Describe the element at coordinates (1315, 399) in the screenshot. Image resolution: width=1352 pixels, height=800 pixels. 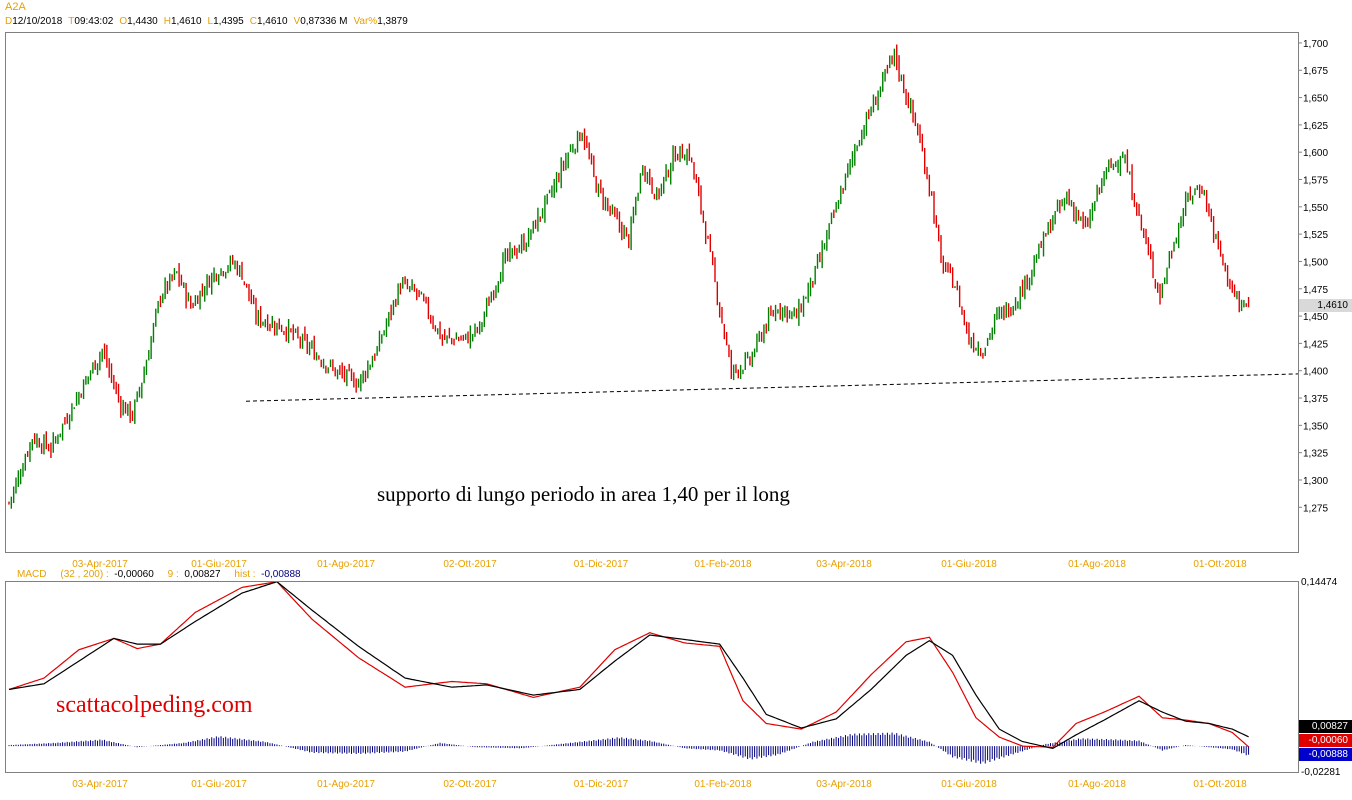
I see `price-tick-label: 1,375` at that location.